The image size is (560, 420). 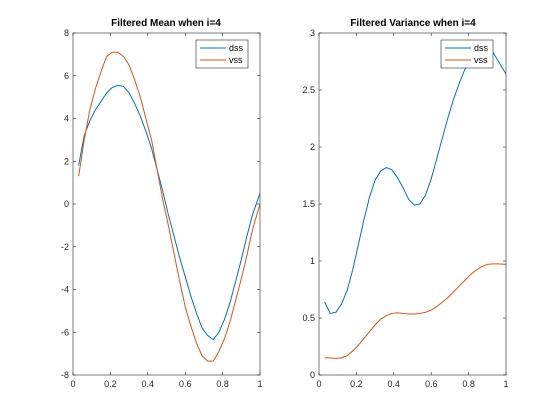 What do you see at coordinates (413, 23) in the screenshot?
I see `chart-title: Filtered Variance when i=4` at bounding box center [413, 23].